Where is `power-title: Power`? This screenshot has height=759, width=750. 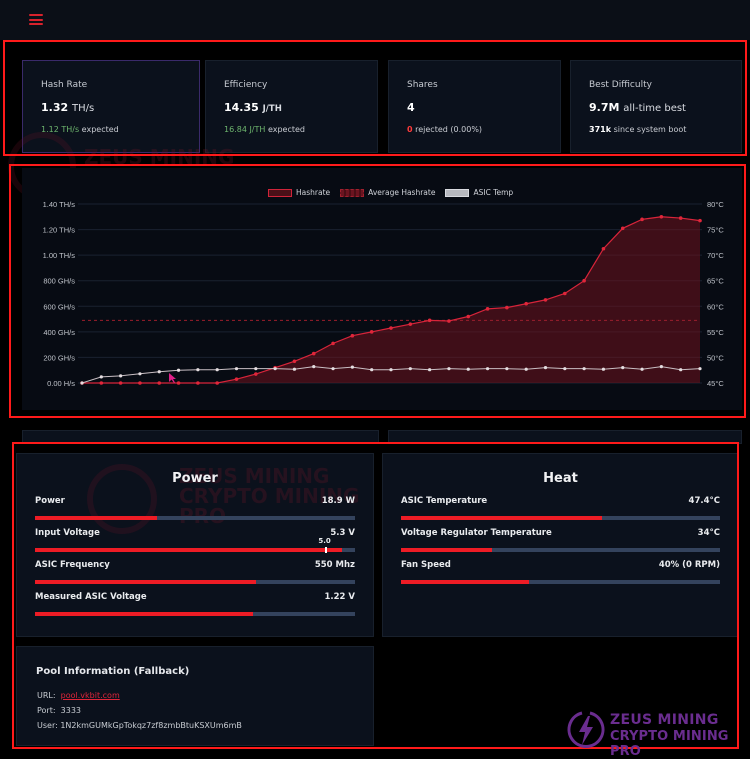
power-title: Power is located at coordinates (195, 478).